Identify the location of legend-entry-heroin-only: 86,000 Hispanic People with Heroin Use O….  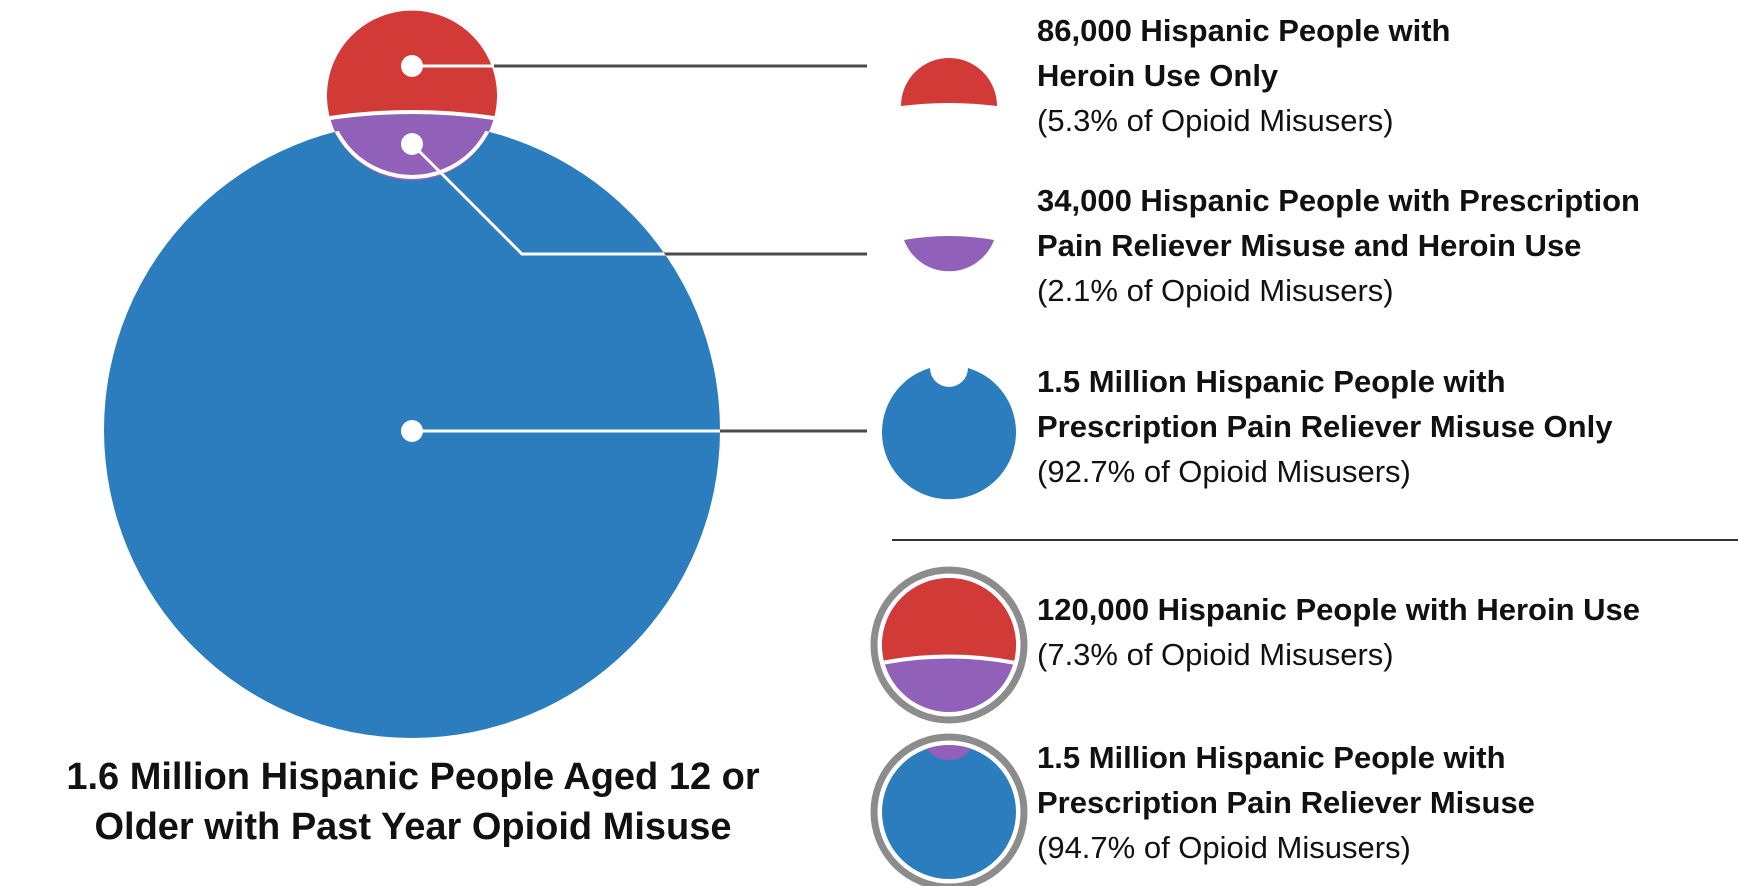
(1244, 75).